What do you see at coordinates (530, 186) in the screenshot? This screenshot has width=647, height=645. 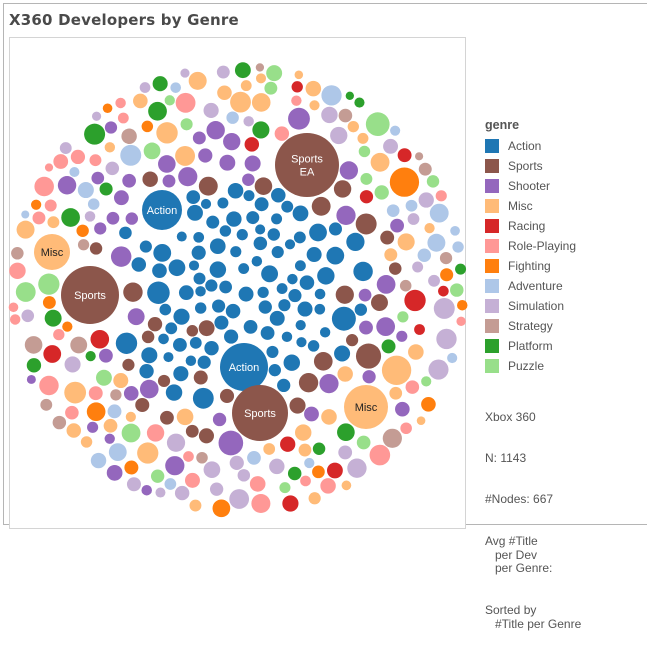 I see `legend-item-shooter: Shooter` at bounding box center [530, 186].